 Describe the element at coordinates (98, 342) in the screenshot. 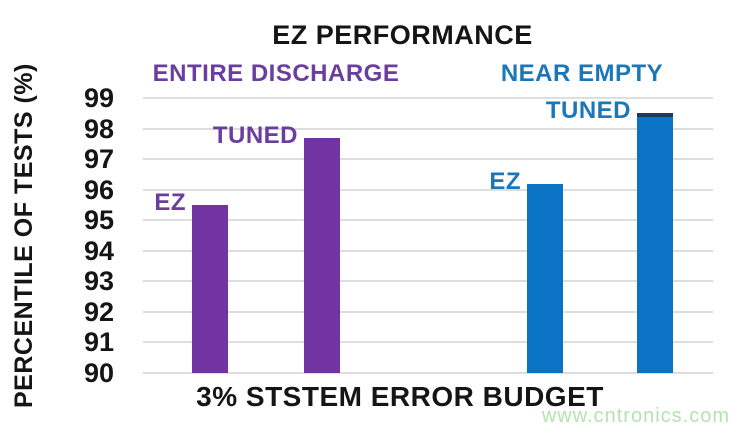

I see `y-tick-label: 91` at that location.